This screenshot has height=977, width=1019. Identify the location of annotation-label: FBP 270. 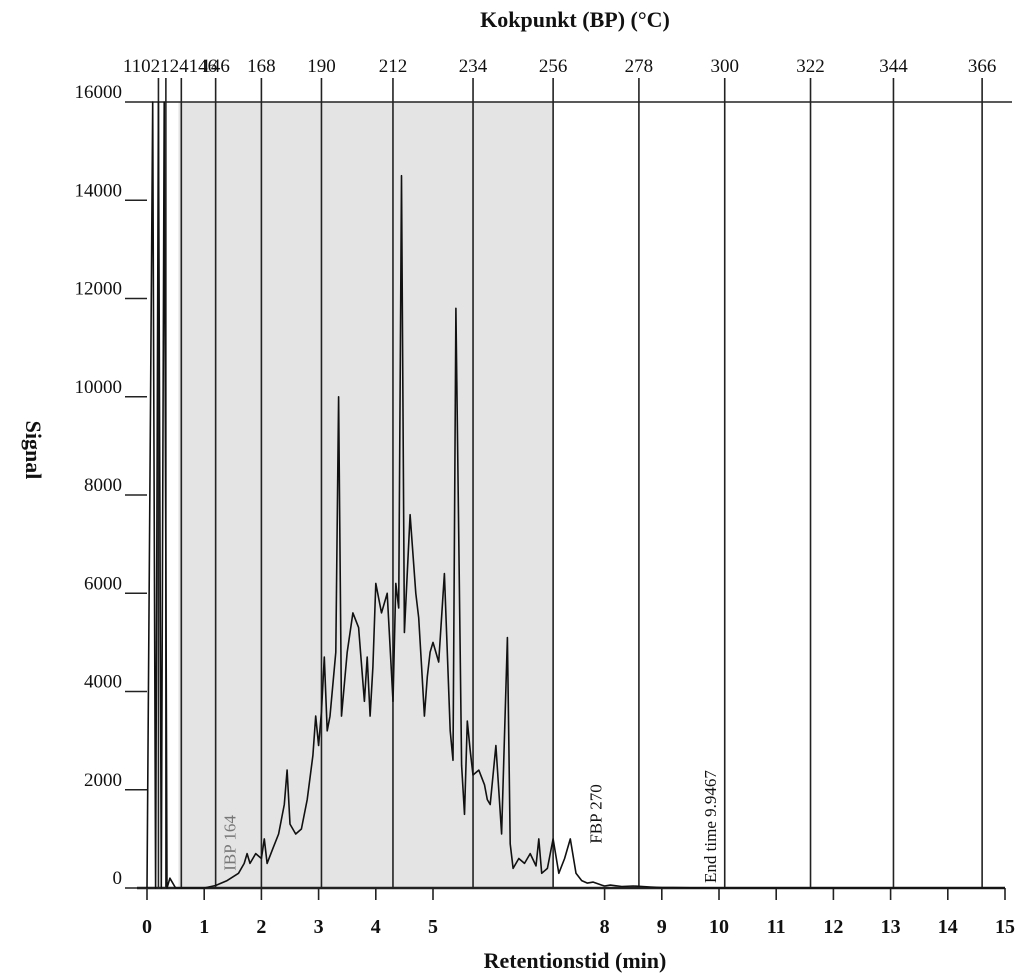
(596, 813).